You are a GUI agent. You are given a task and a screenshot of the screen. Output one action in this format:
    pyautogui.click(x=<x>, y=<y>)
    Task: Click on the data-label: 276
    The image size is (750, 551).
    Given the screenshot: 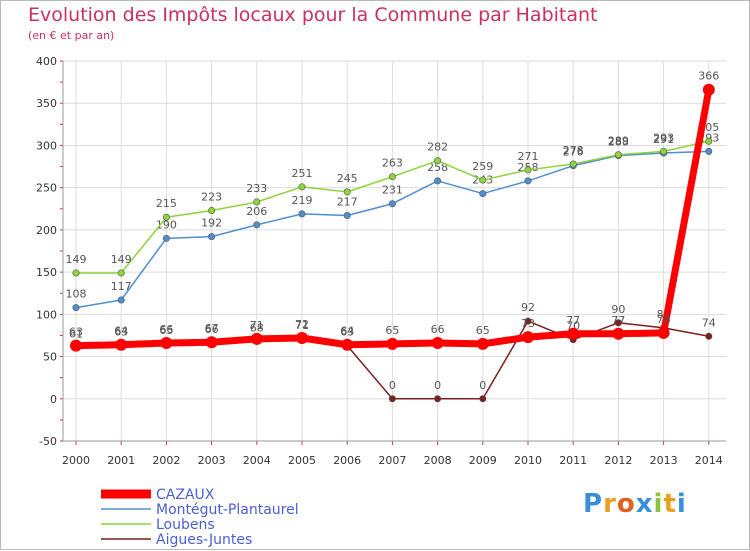 What is the action you would take?
    pyautogui.click(x=573, y=152)
    